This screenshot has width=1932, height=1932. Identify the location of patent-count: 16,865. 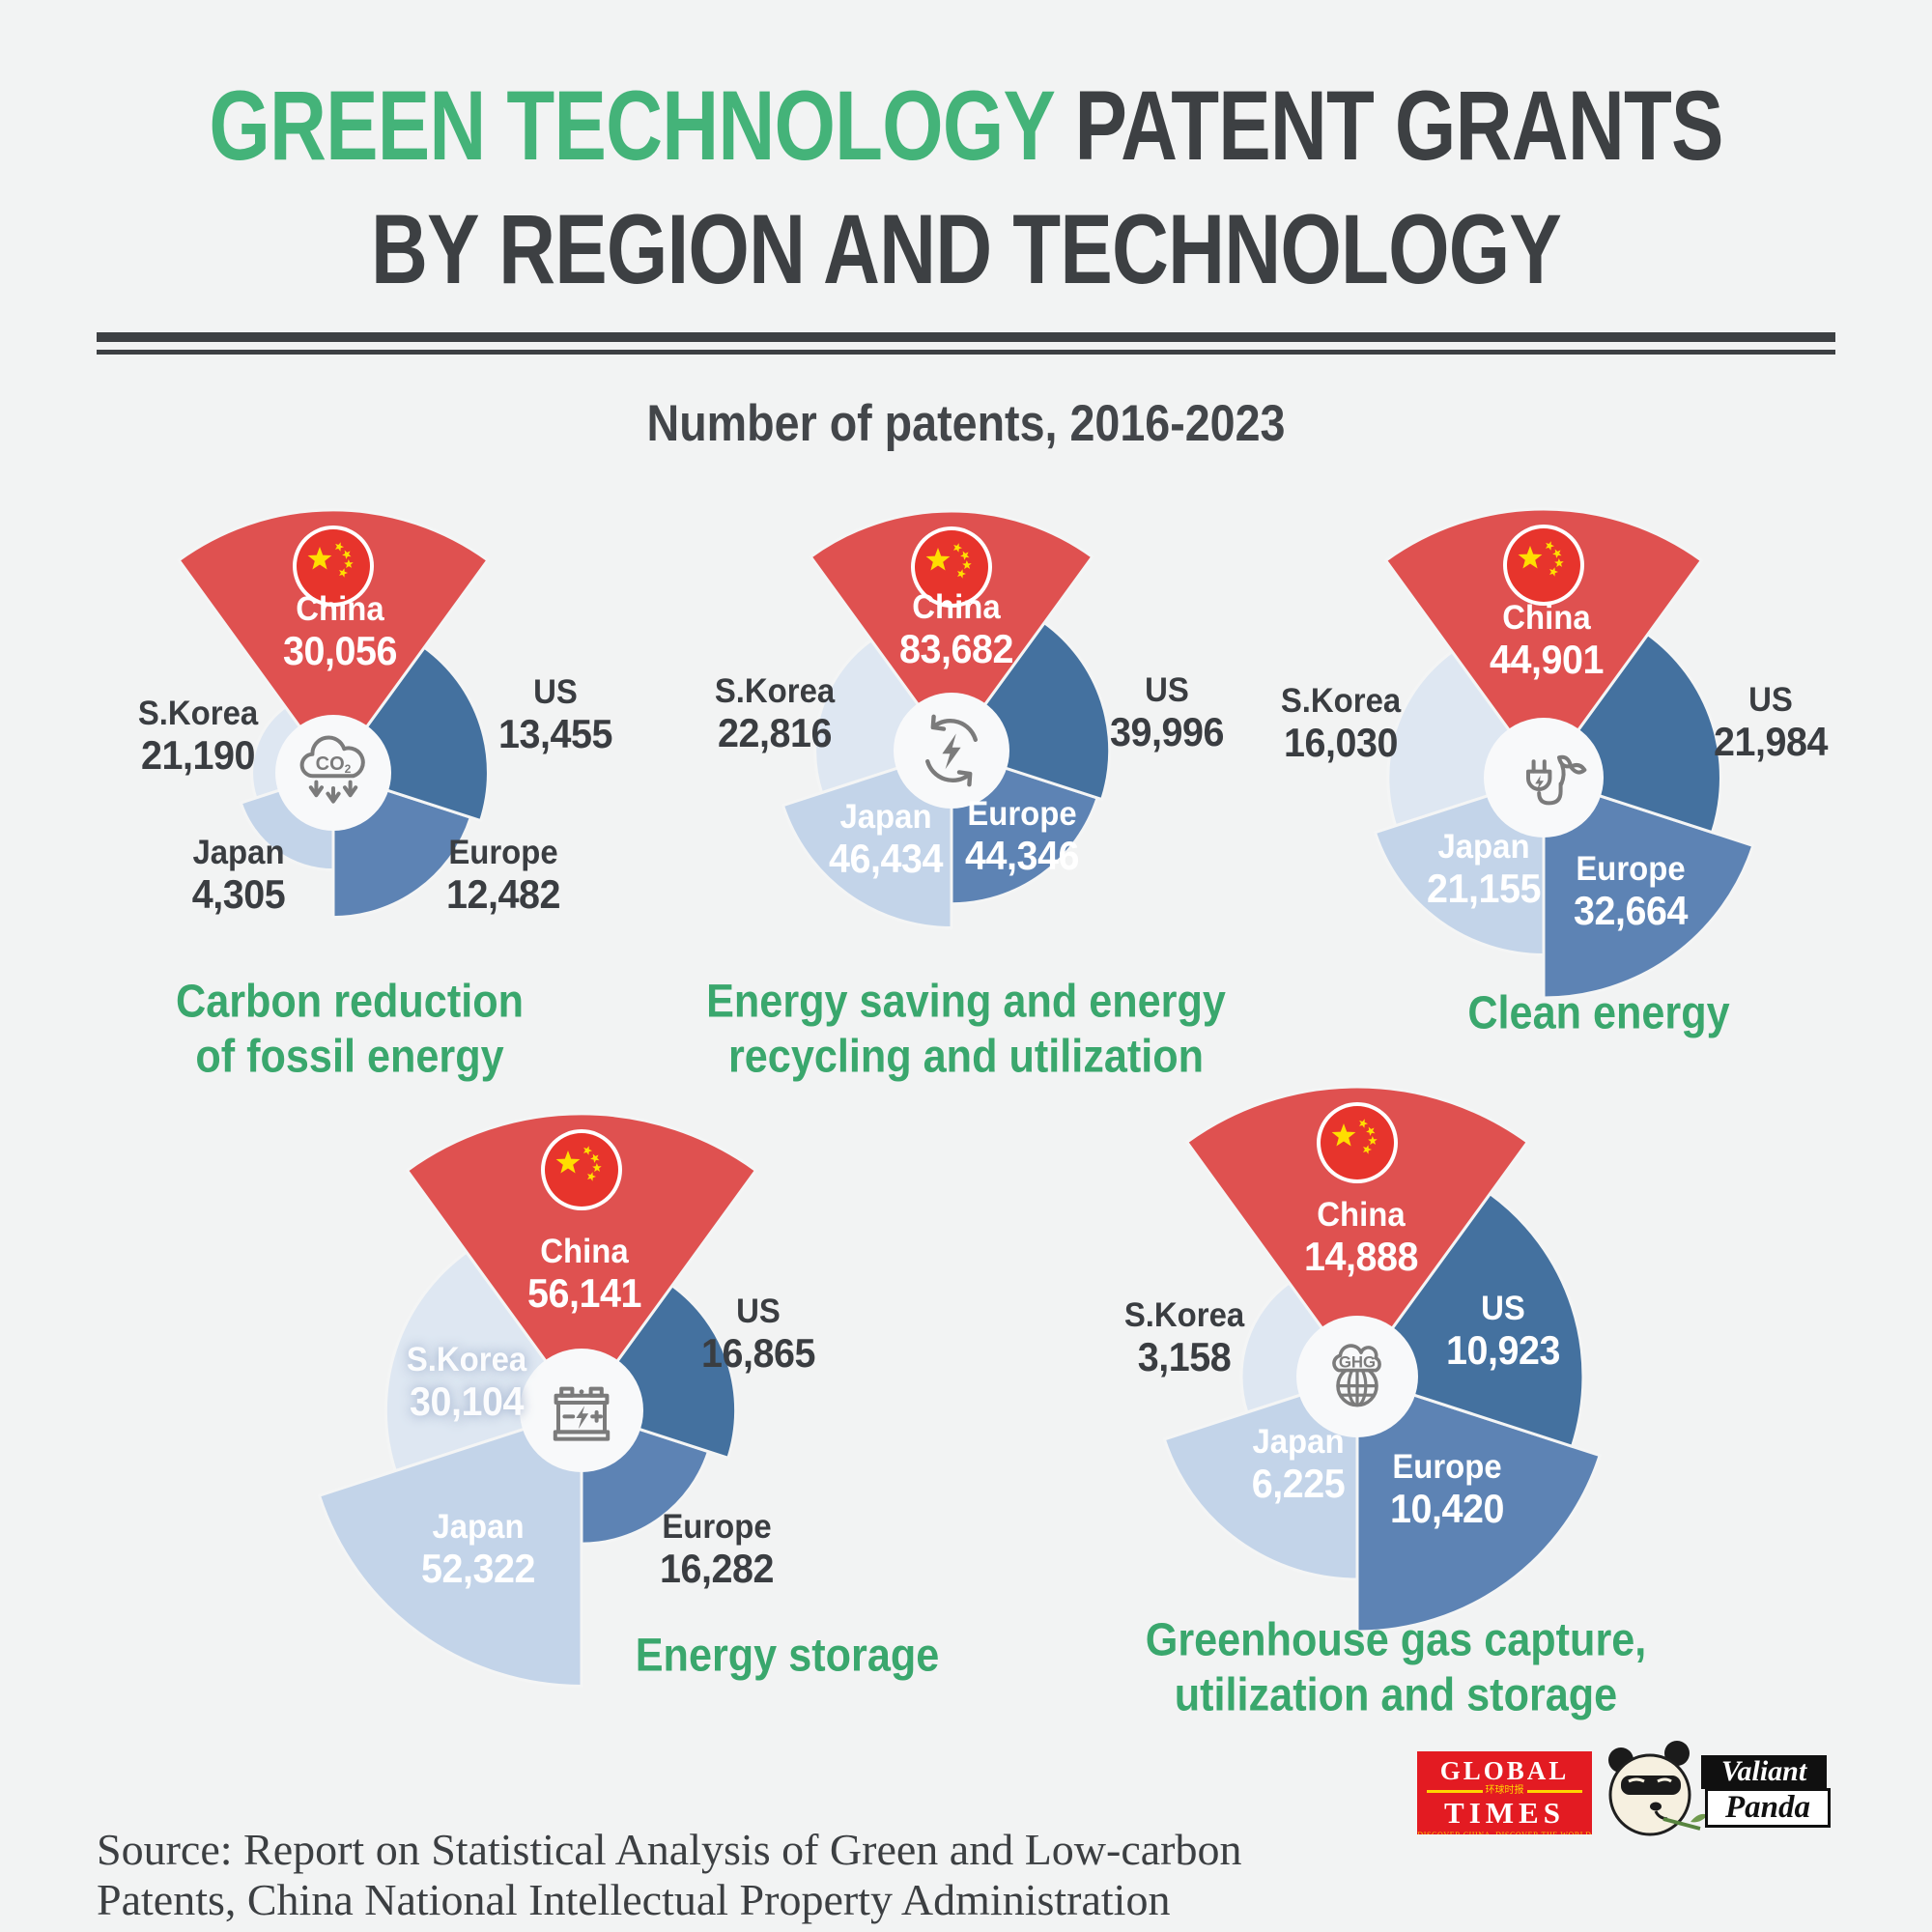
(758, 1353).